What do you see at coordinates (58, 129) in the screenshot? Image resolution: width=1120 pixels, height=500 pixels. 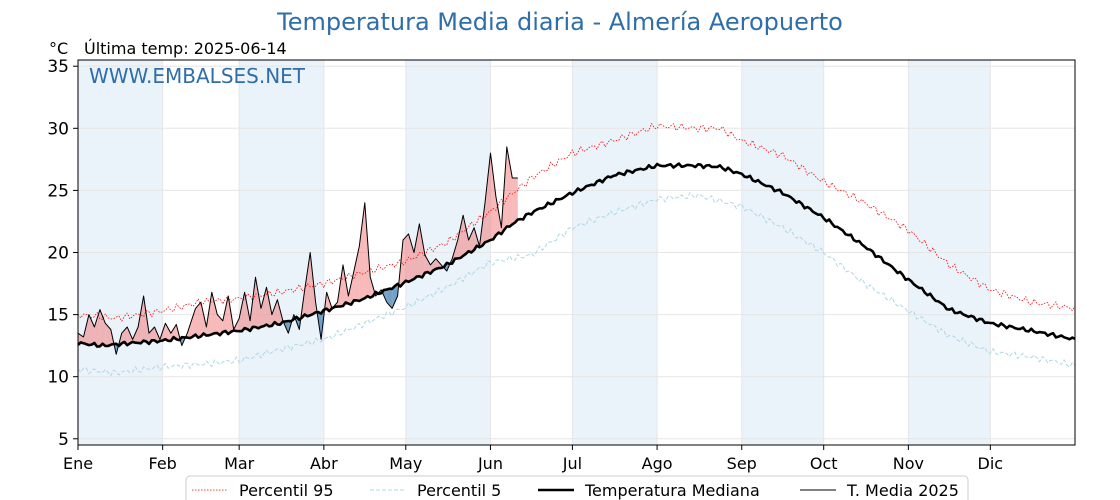 I see `y-tick-label: 30` at bounding box center [58, 129].